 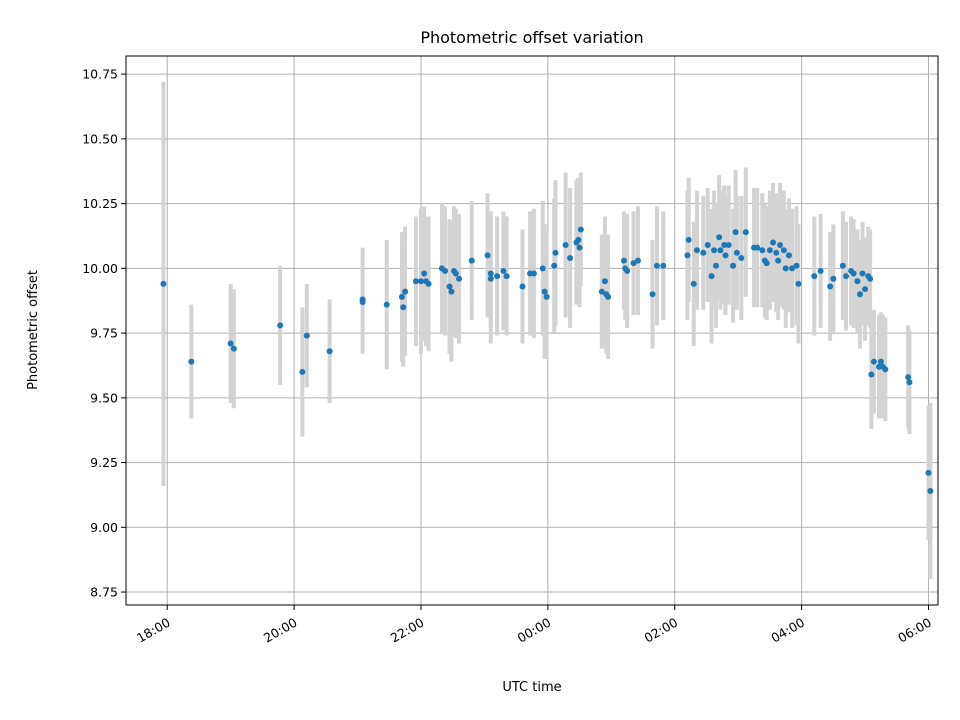 What do you see at coordinates (100, 138) in the screenshot?
I see `y-tick-label: 10.50` at bounding box center [100, 138].